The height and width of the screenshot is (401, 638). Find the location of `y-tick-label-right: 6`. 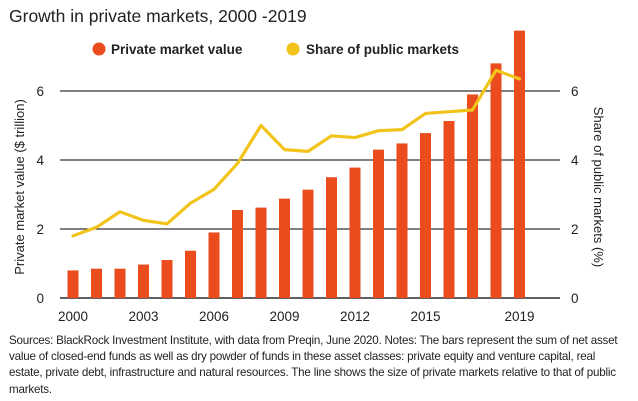

y-tick-label-right: 6 is located at coordinates (575, 91).